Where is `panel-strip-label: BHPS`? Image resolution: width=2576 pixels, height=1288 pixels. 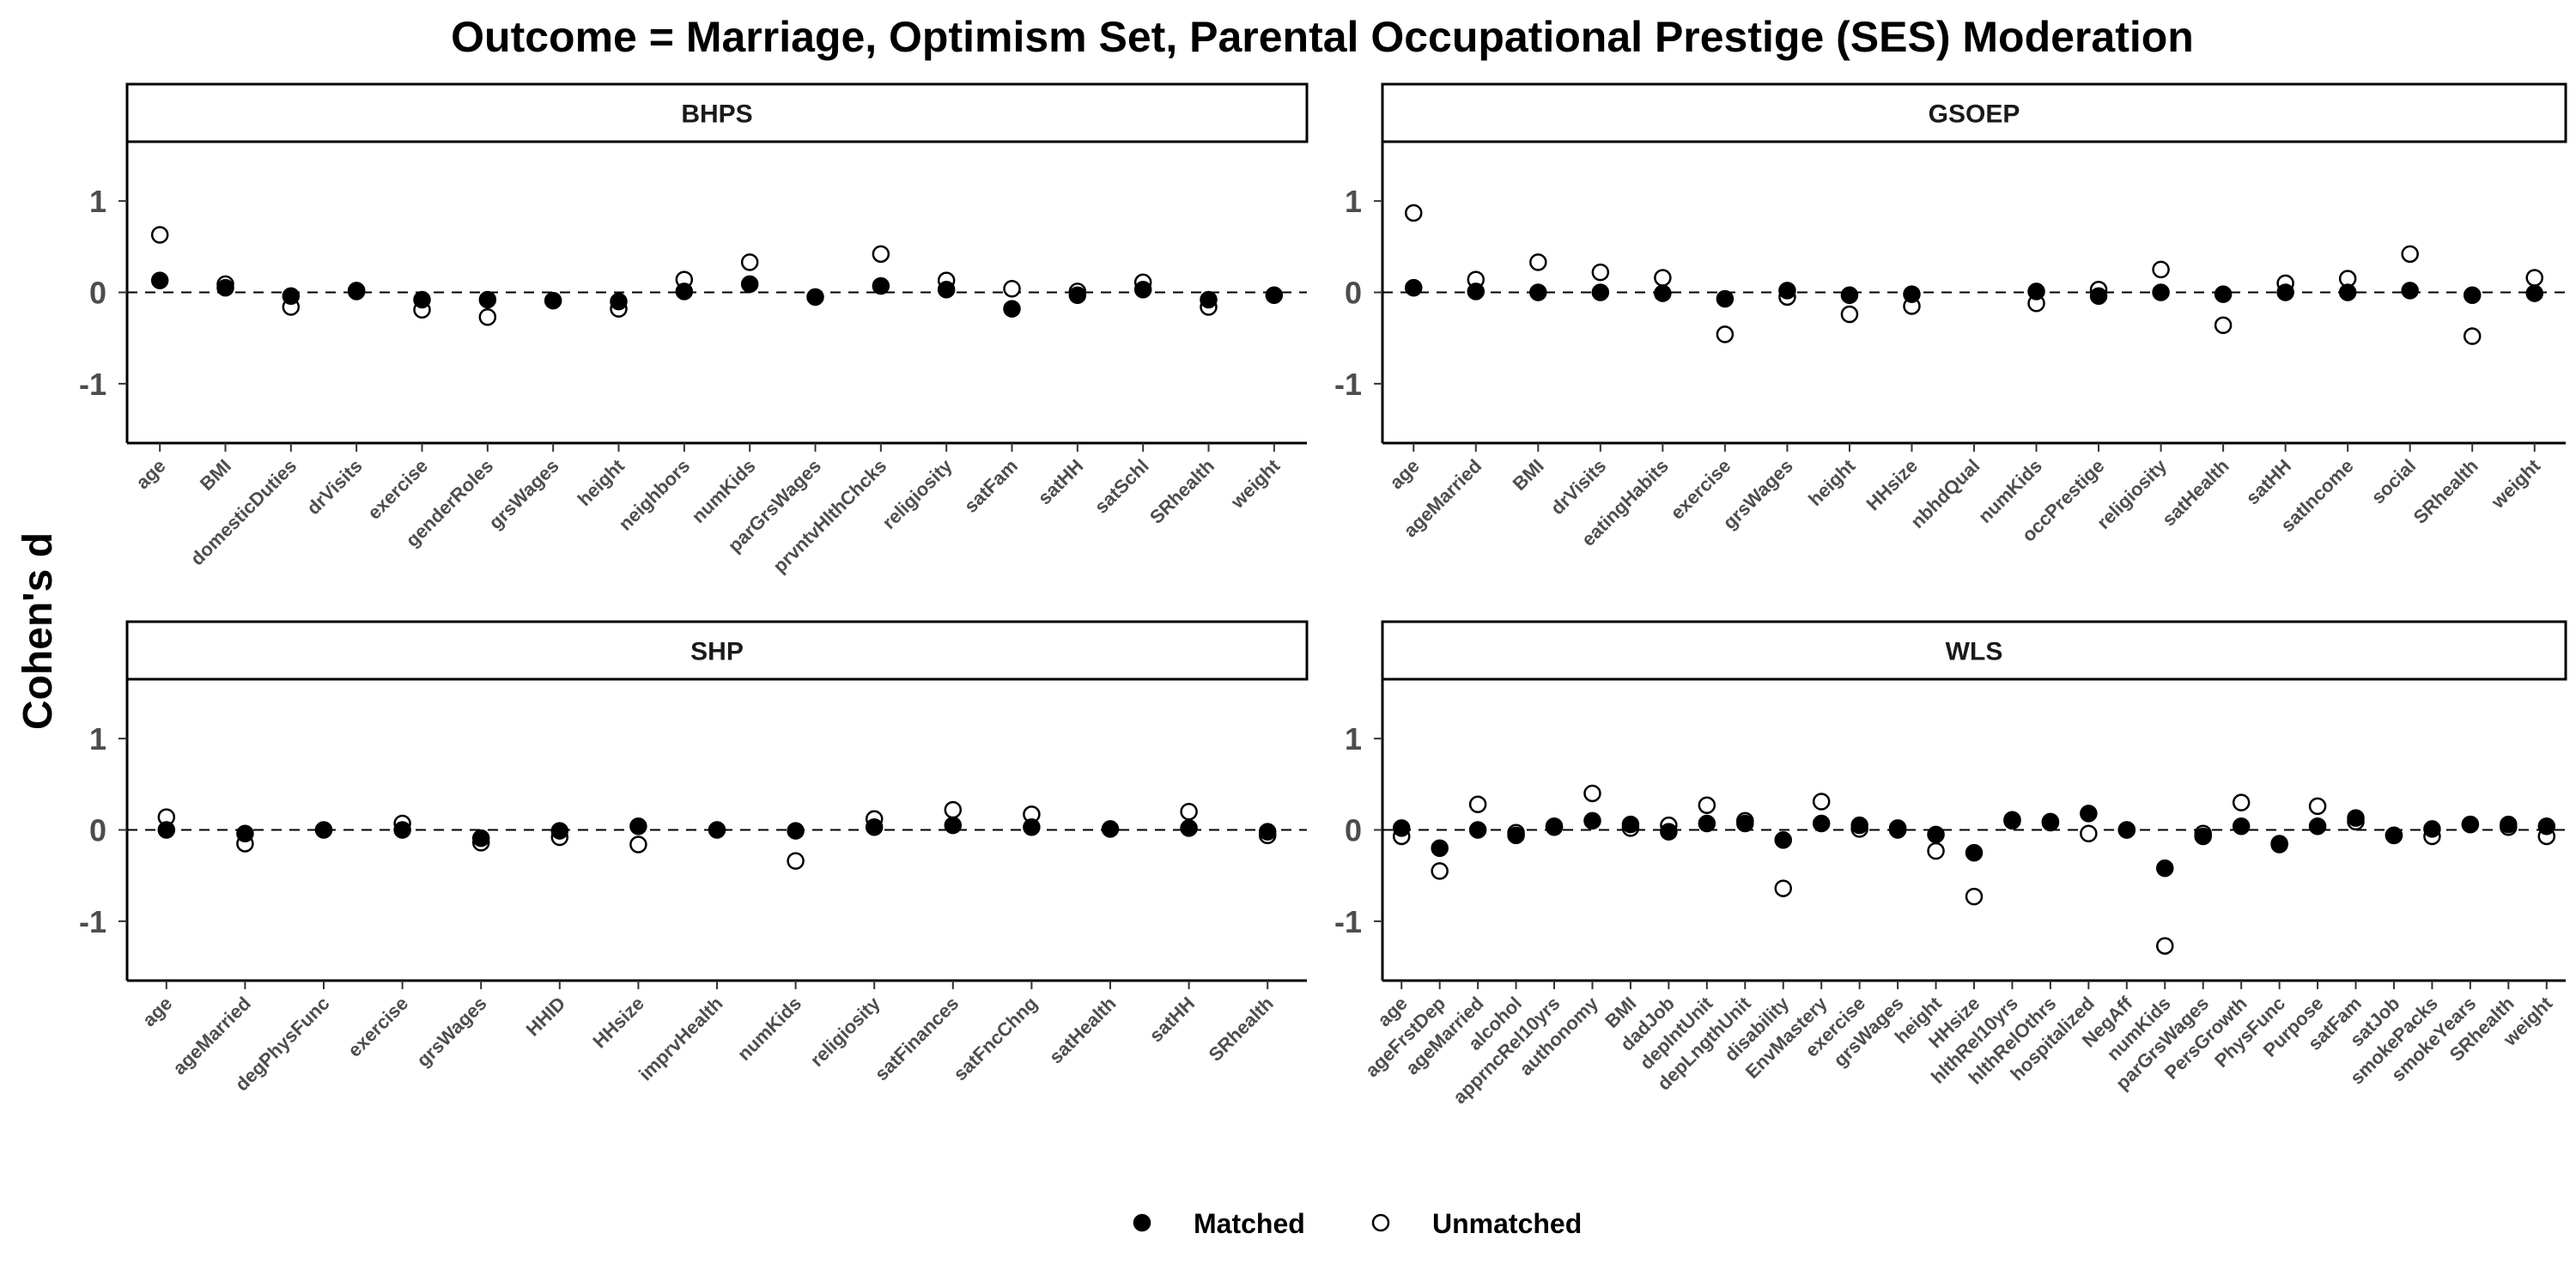
panel-strip-label: BHPS is located at coordinates (716, 114).